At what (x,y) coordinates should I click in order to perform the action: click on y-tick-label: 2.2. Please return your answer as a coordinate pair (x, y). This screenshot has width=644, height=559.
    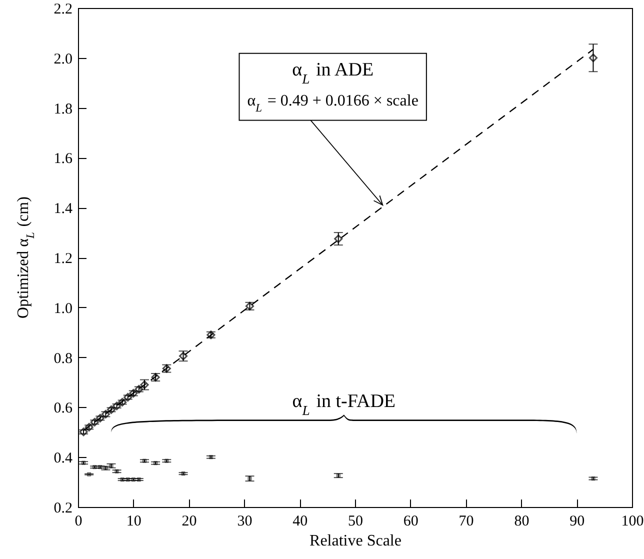
    Looking at the image, I should click on (63, 10).